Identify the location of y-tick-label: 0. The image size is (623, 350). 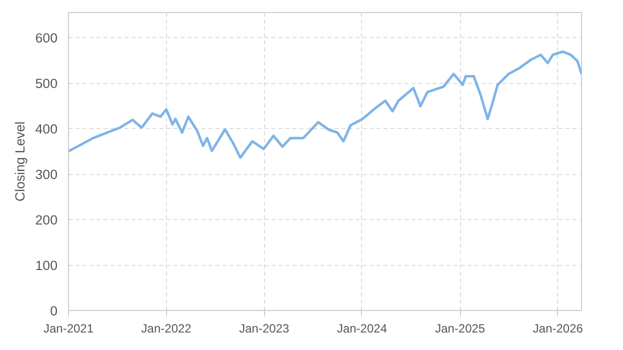
(54, 311).